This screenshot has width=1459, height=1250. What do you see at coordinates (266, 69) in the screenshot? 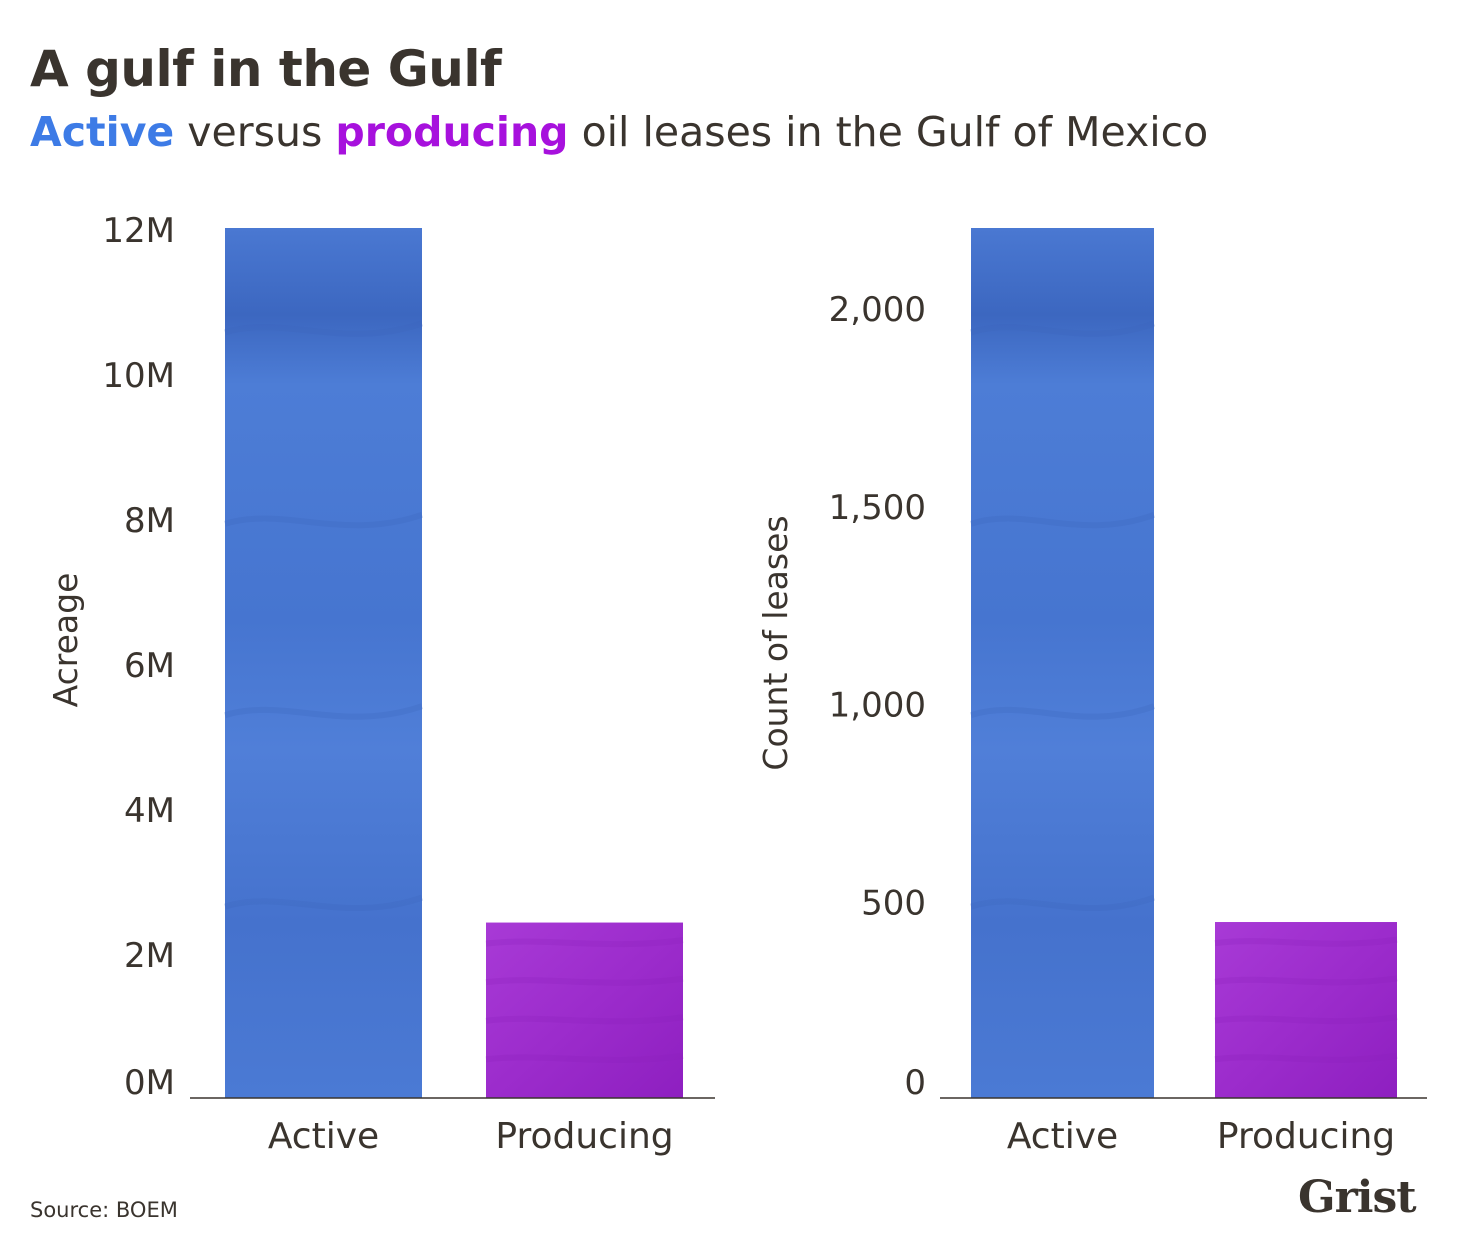
I see `chart-title: A gulf in the Gulf` at bounding box center [266, 69].